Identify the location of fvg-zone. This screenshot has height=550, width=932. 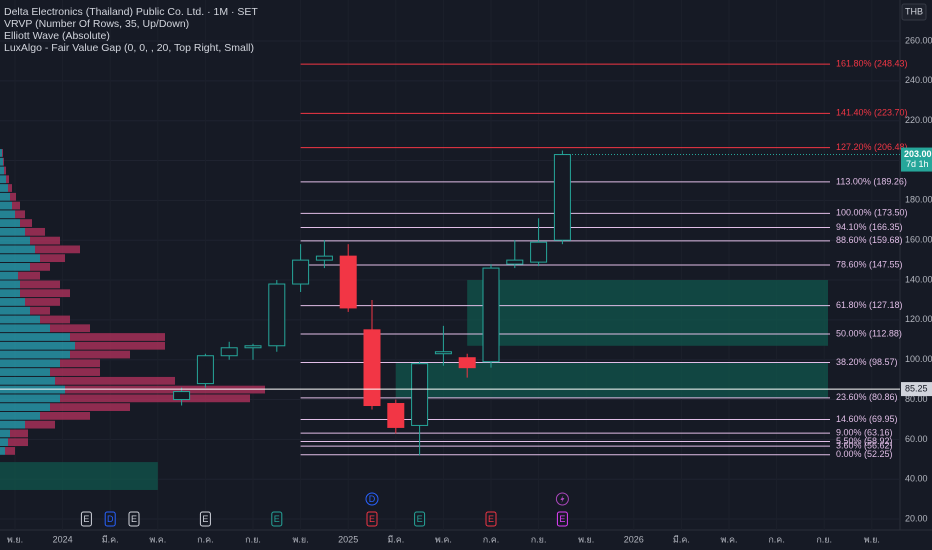
(647, 313).